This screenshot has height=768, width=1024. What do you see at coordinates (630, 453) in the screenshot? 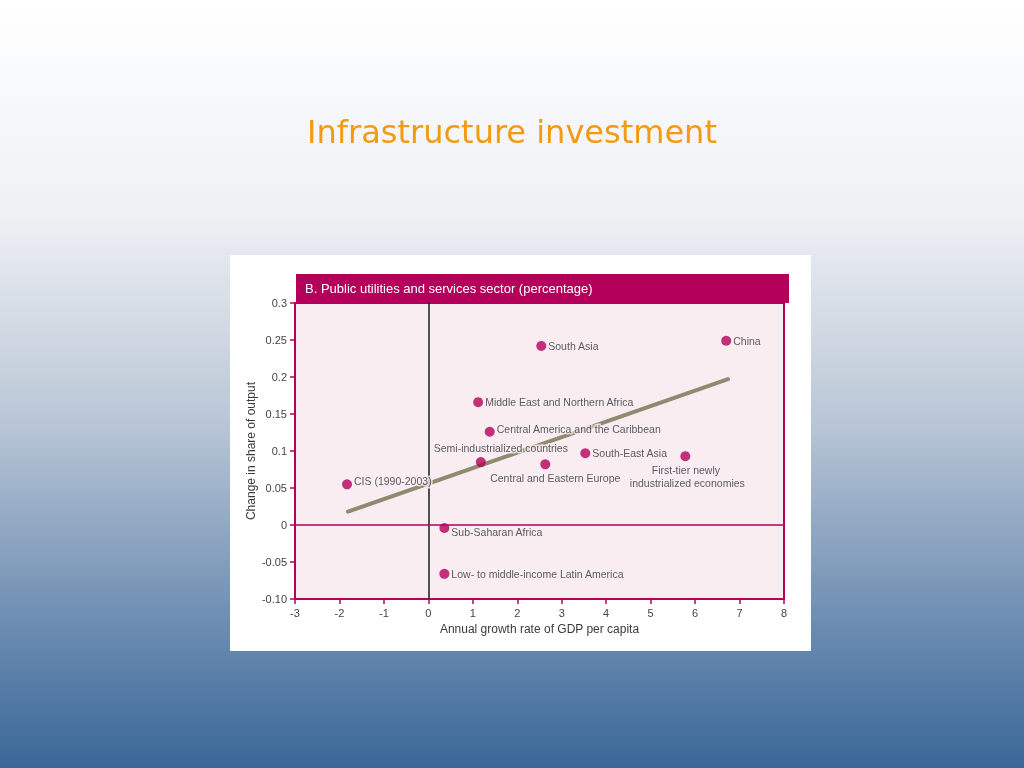
I see `series-label: South-East Asia` at bounding box center [630, 453].